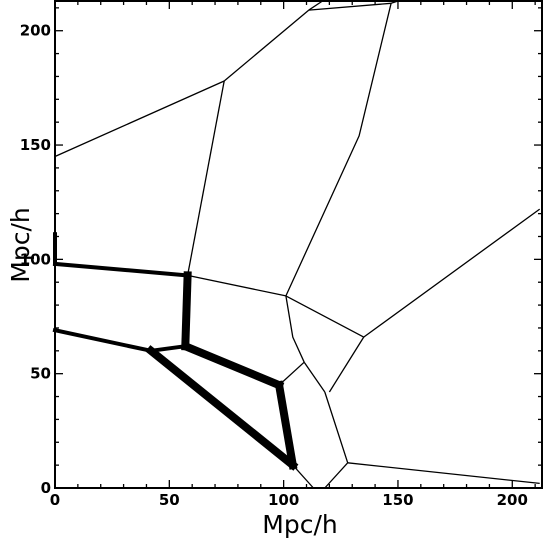 This screenshot has height=543, width=545. I want to click on x-tick-label: 150, so click(397, 500).